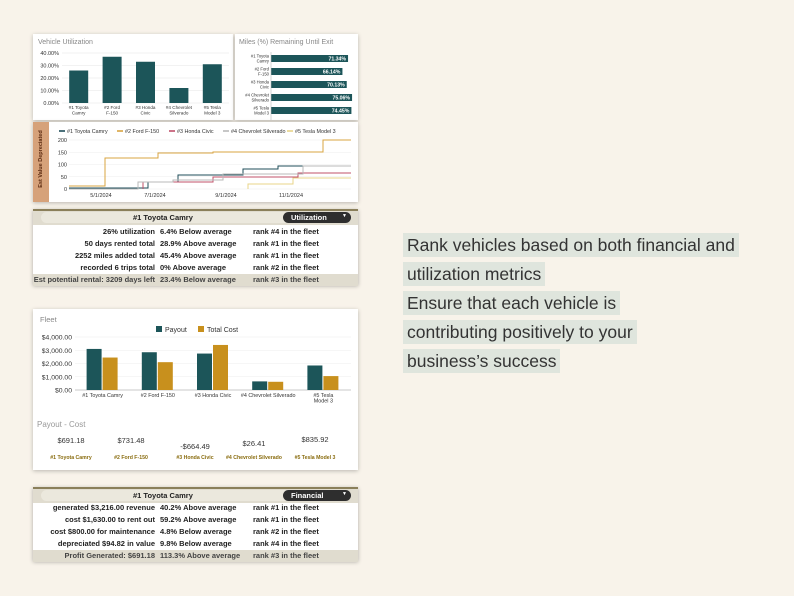 Image resolution: width=794 pixels, height=596 pixels. Describe the element at coordinates (41, 162) in the screenshot. I see `depreciation-side-tab: Est Value Depreciated` at that location.